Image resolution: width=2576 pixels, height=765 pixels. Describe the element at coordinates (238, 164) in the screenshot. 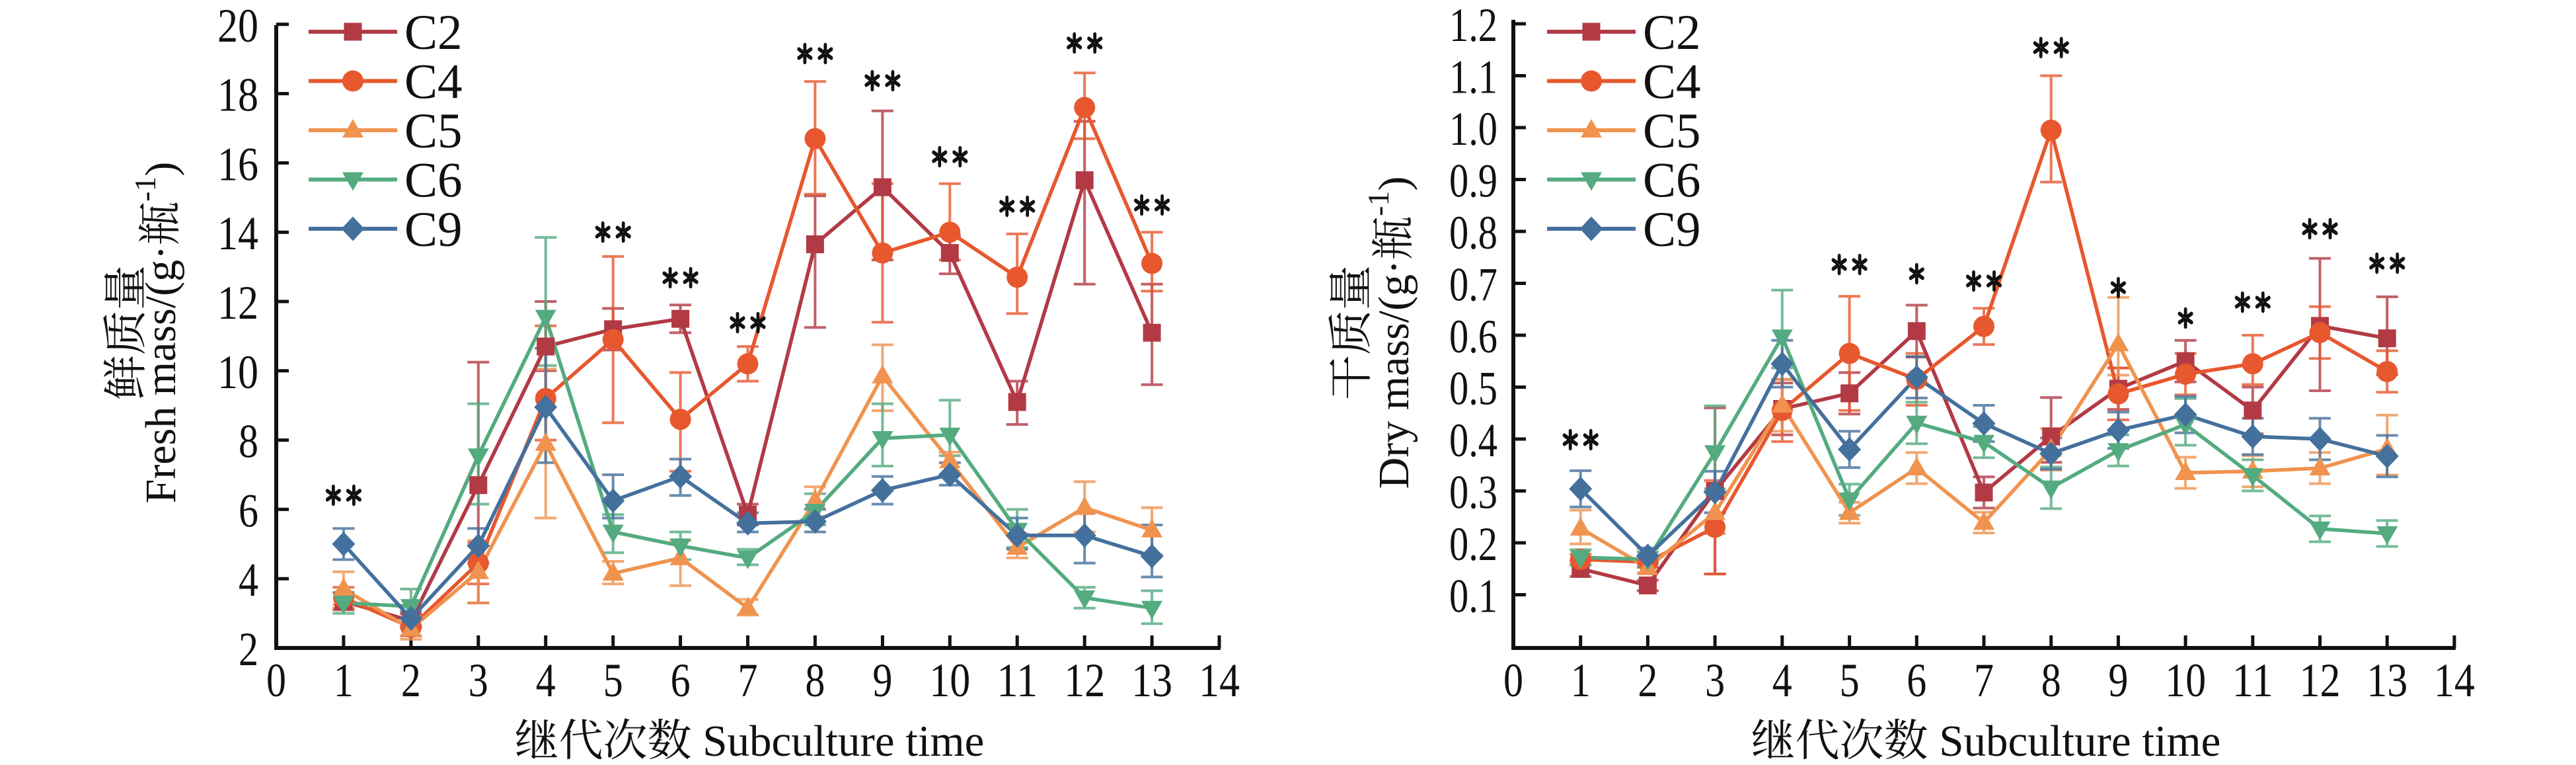

I see `svg-text: 16` at that location.